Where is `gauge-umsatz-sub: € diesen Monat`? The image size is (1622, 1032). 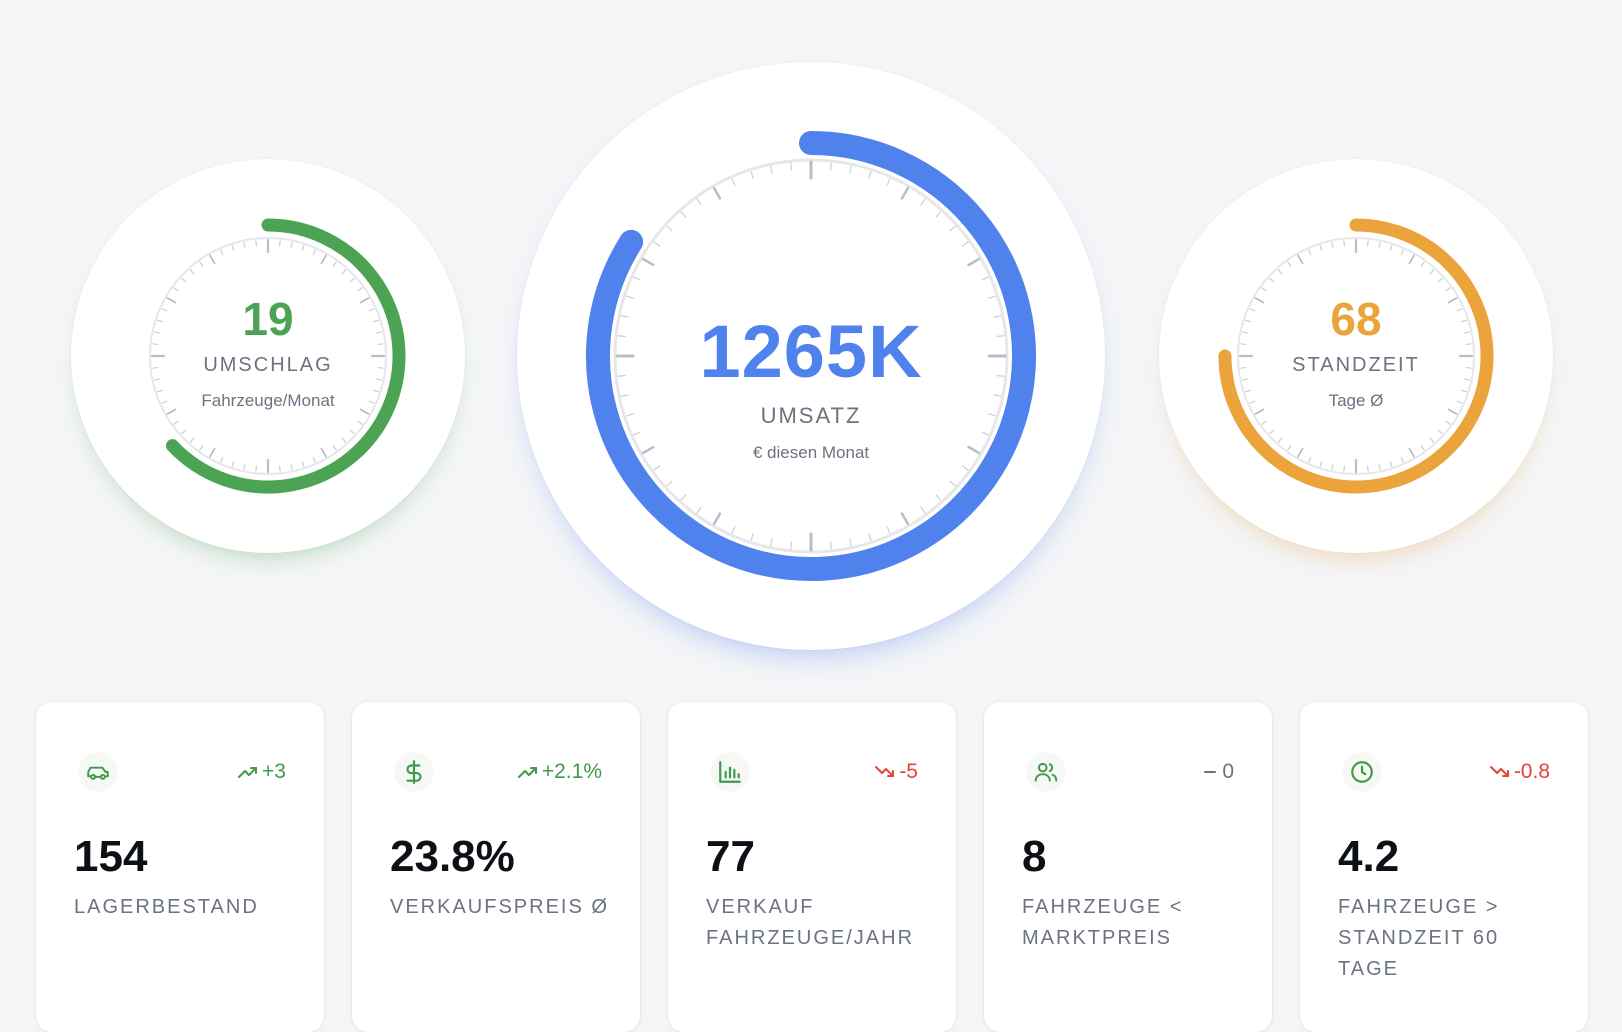
gauge-umsatz-sub: € diesen Monat is located at coordinates (811, 452).